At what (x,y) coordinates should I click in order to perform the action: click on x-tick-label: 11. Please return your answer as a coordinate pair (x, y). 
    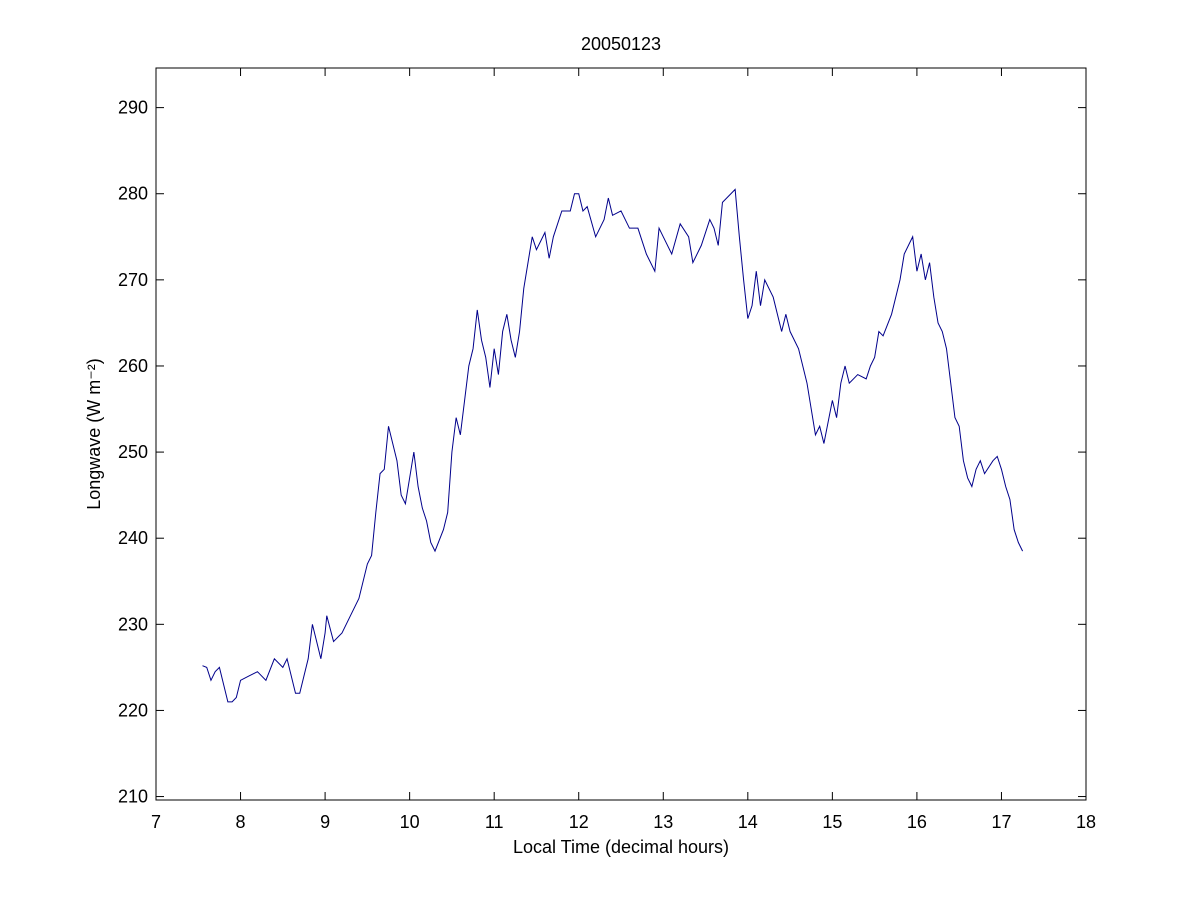
    Looking at the image, I should click on (494, 822).